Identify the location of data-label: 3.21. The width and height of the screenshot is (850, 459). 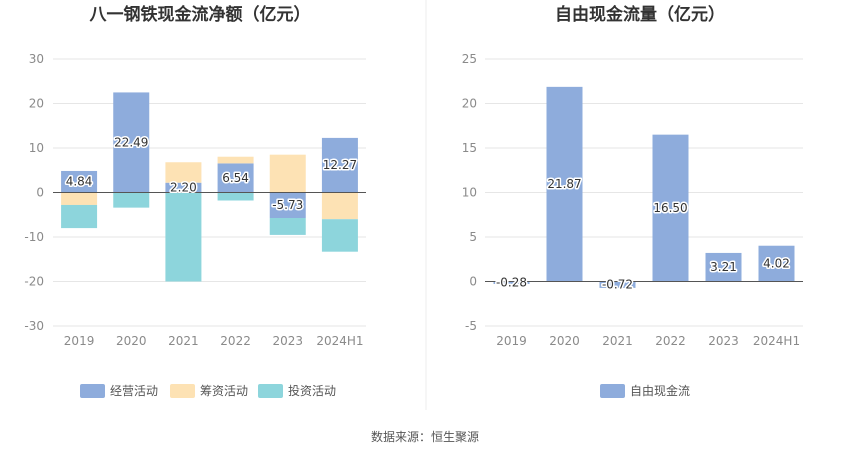
(723, 267).